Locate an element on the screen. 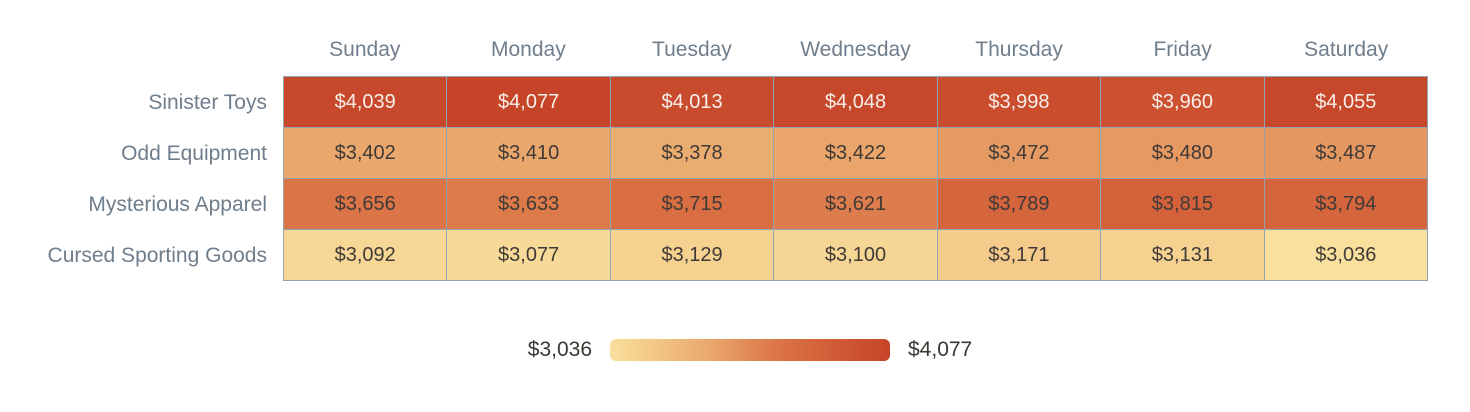  col-header-friday: Friday is located at coordinates (1182, 49).